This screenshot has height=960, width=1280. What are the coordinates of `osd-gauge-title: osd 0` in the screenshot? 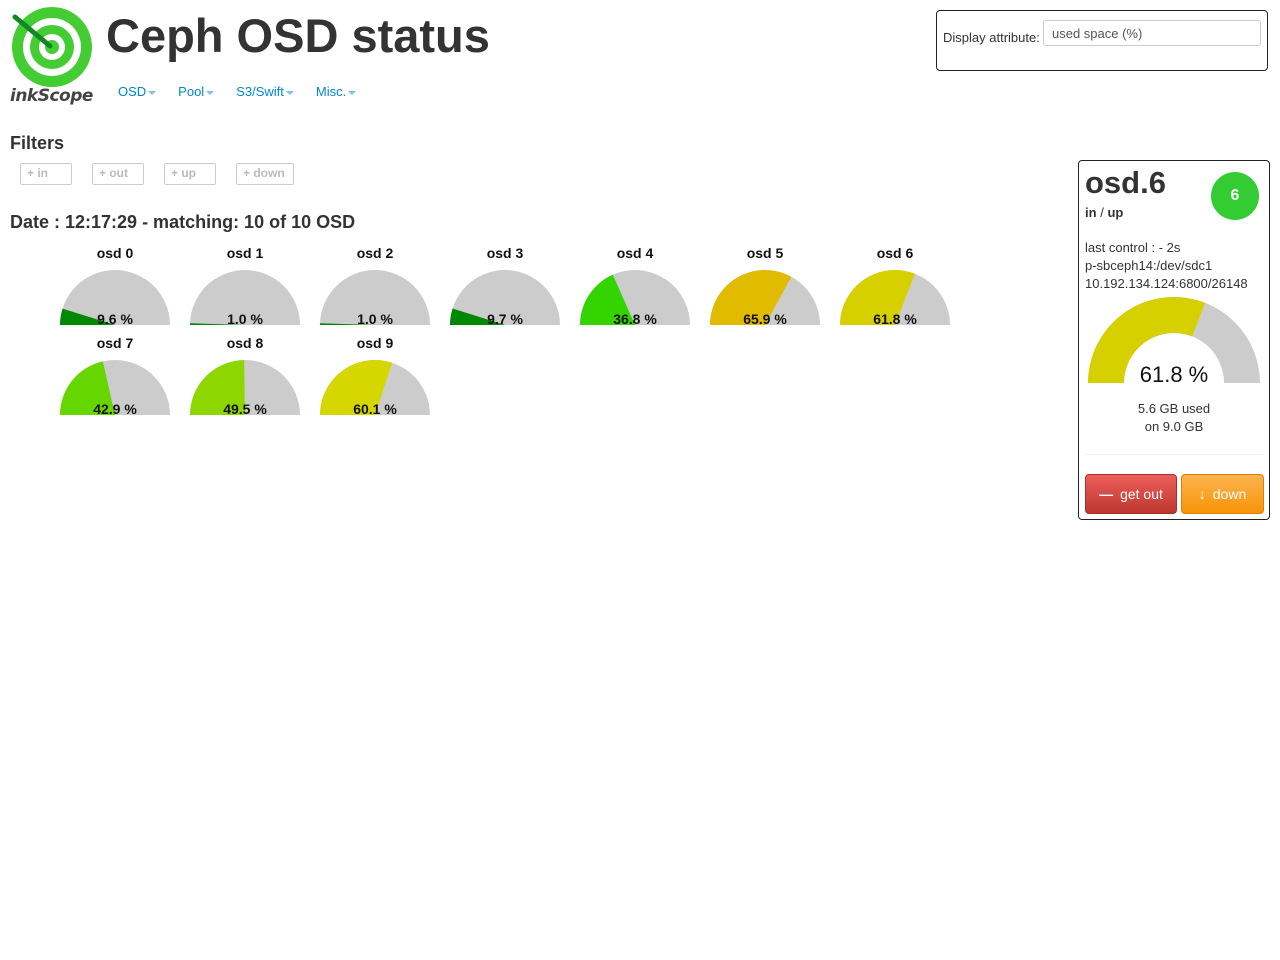 It's located at (115, 253).